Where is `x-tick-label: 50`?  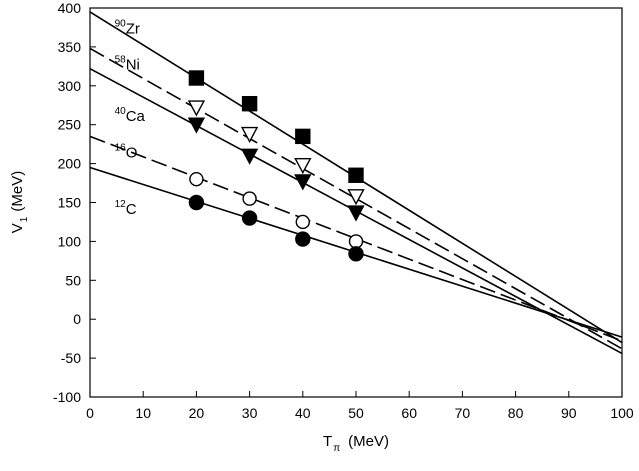
x-tick-label: 50 is located at coordinates (356, 413).